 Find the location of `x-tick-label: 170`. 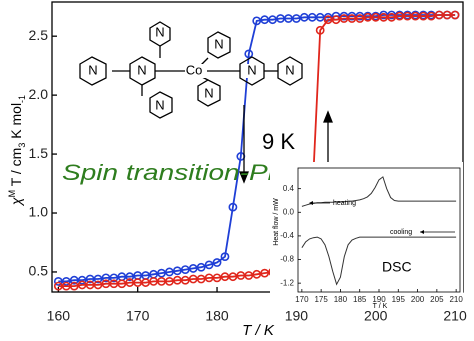

x-tick-label: 170 is located at coordinates (138, 316).